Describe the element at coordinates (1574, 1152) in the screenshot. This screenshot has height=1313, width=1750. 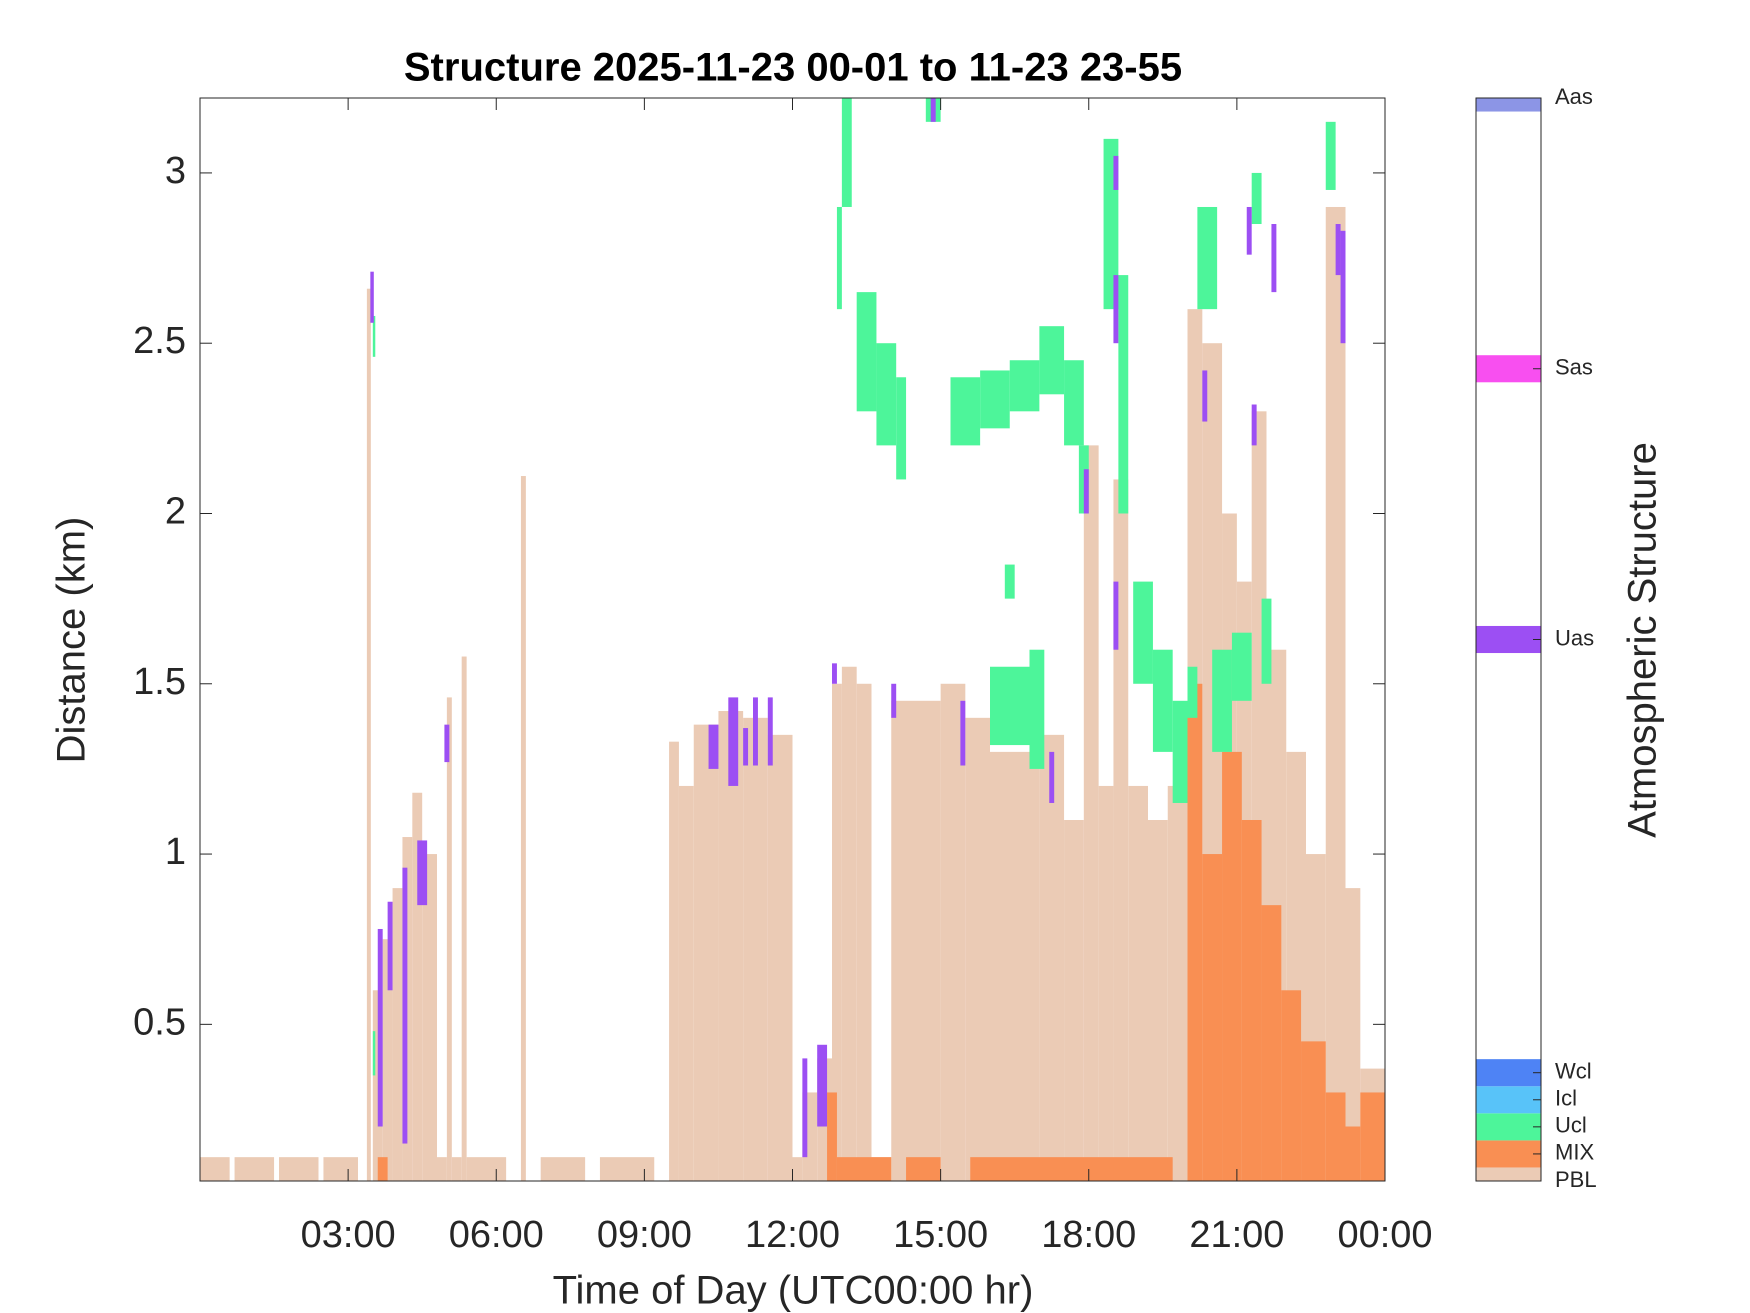
I see `colorbar-tick-label: MIX` at that location.